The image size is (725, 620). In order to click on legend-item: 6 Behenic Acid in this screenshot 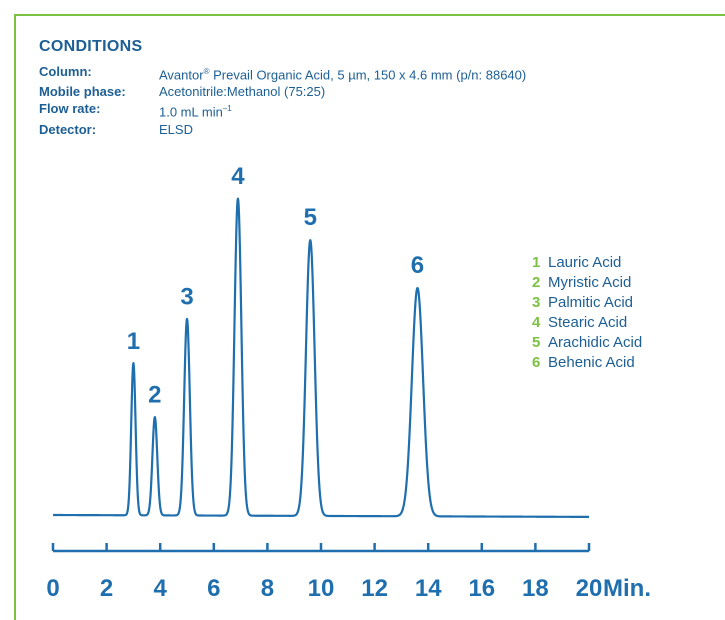, I will do `click(587, 363)`.